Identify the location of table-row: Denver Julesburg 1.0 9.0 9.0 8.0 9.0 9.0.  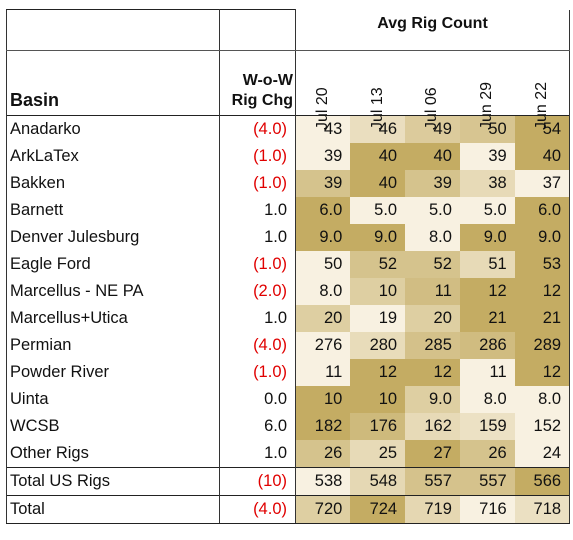
(288, 237).